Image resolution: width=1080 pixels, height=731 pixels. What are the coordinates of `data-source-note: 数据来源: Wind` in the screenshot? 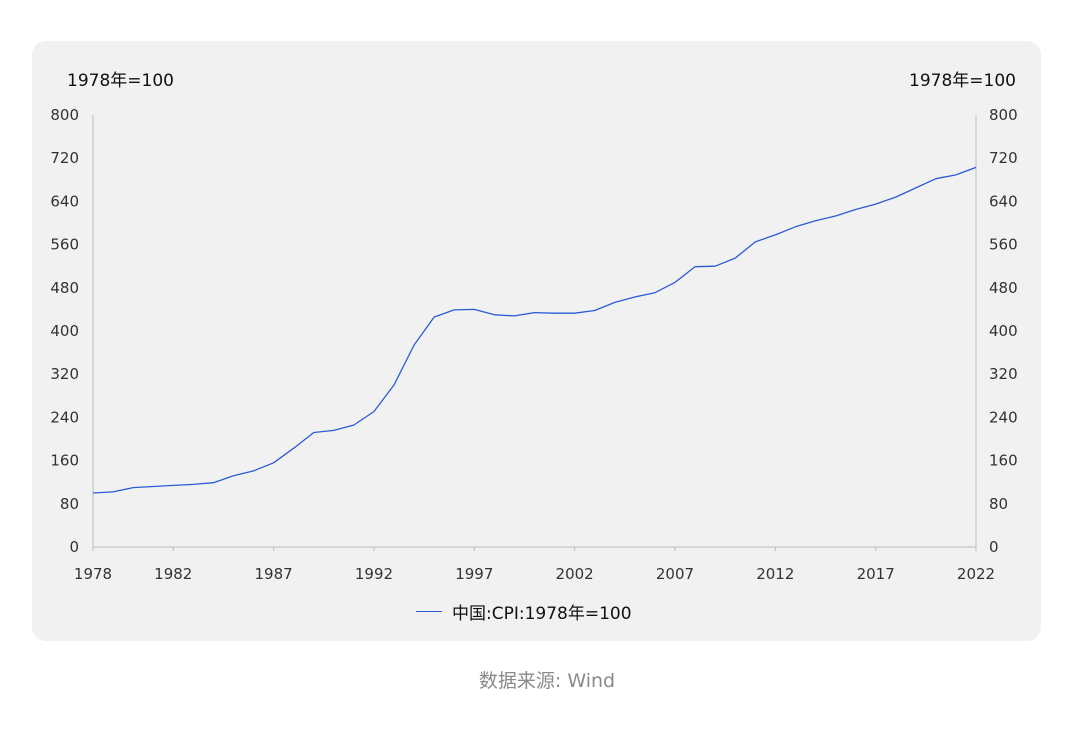 It's located at (547, 681).